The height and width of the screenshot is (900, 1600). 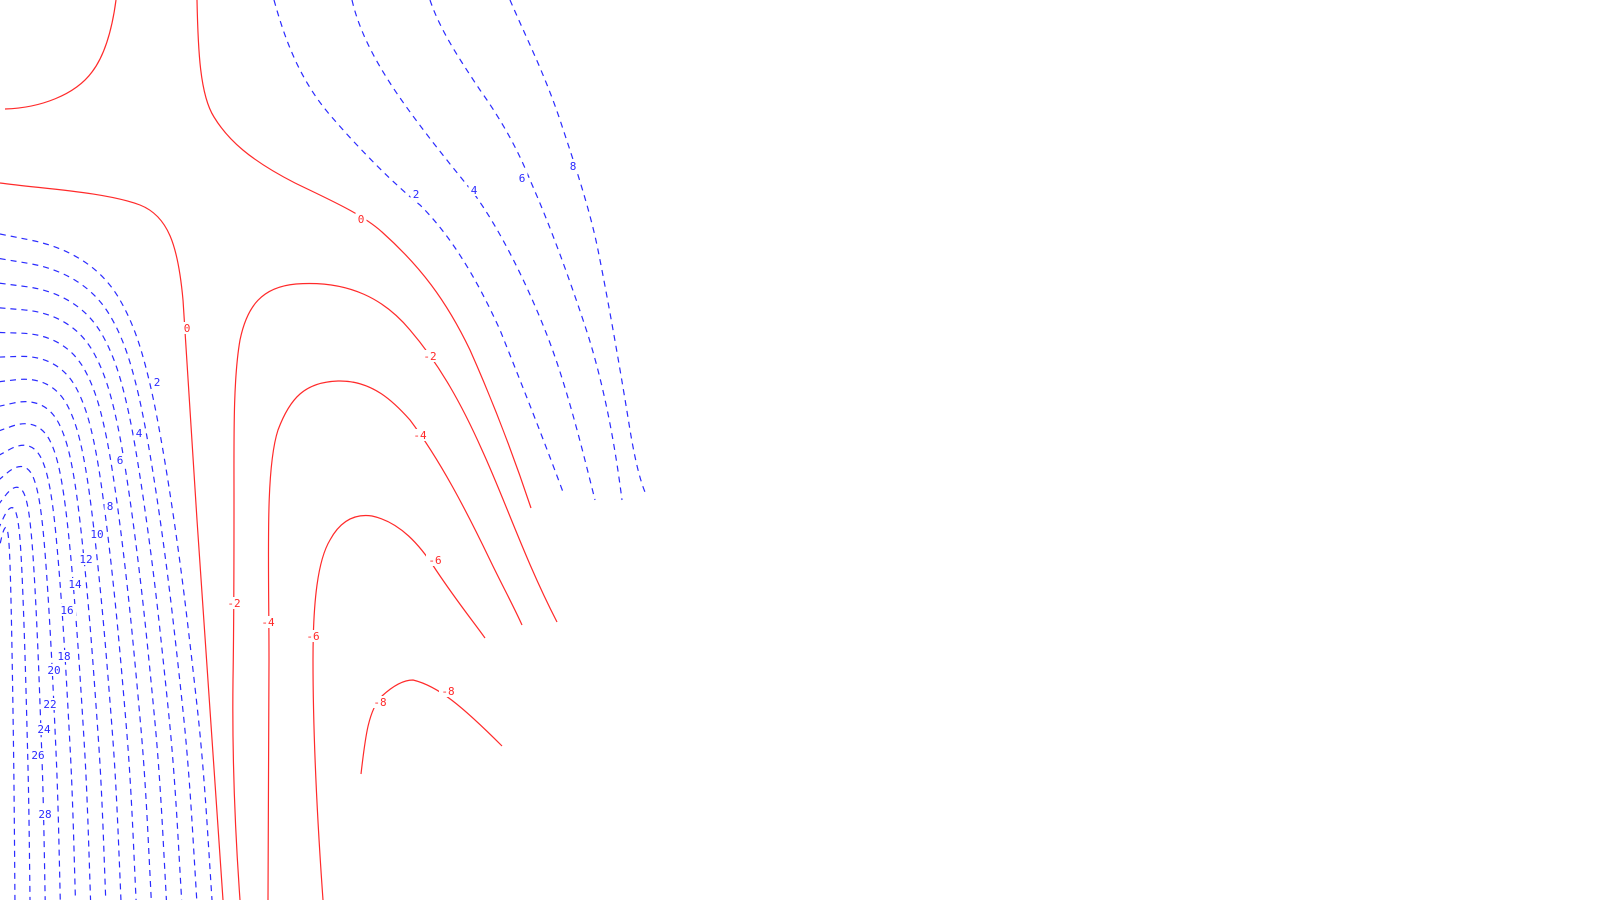 I want to click on contour-label: 20, so click(x=53, y=670).